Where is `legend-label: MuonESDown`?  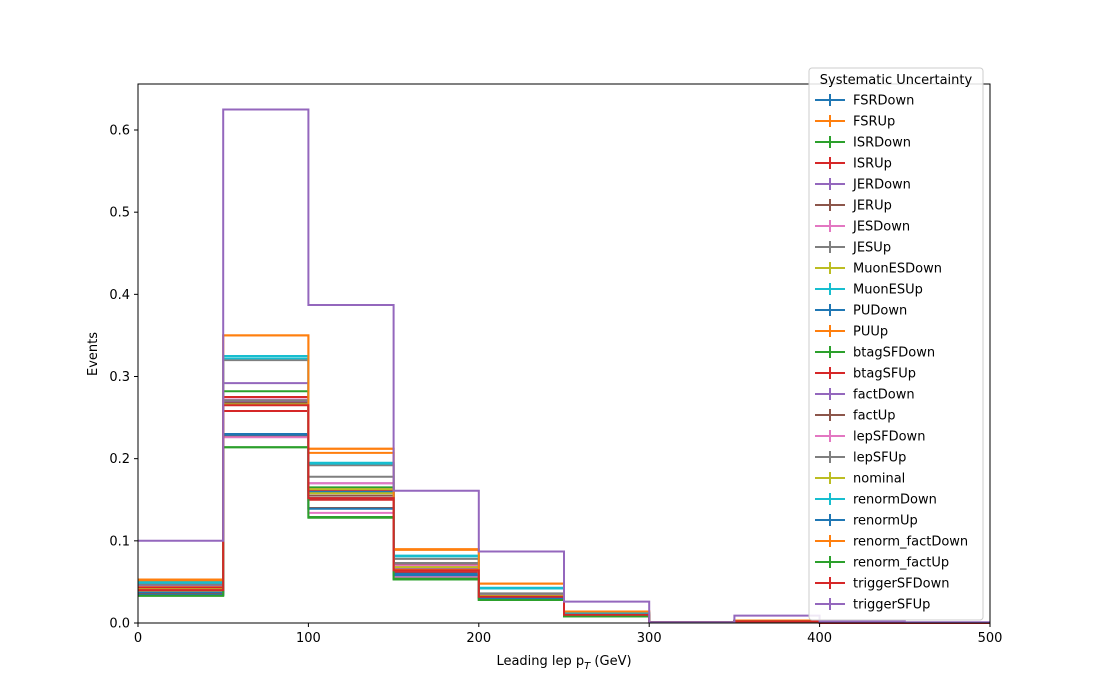 legend-label: MuonESDown is located at coordinates (897, 269).